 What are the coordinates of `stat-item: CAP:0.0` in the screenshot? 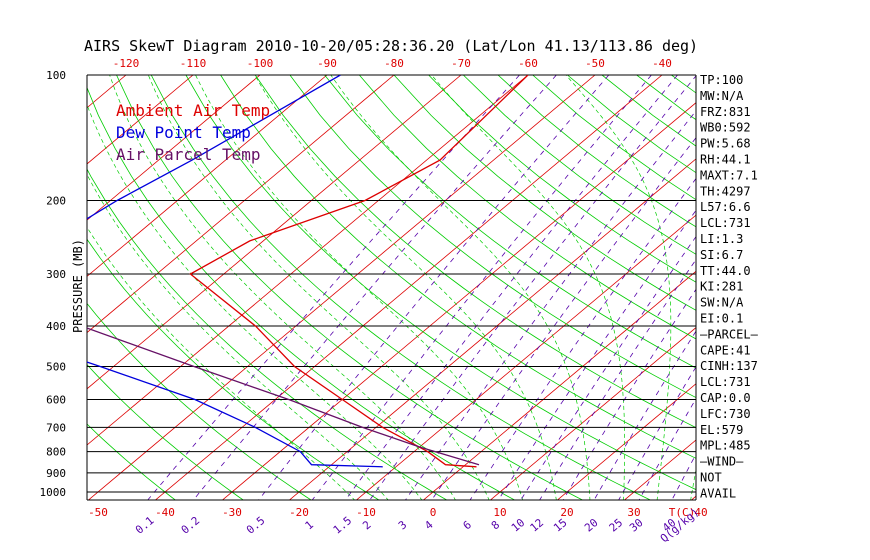 It's located at (725, 398).